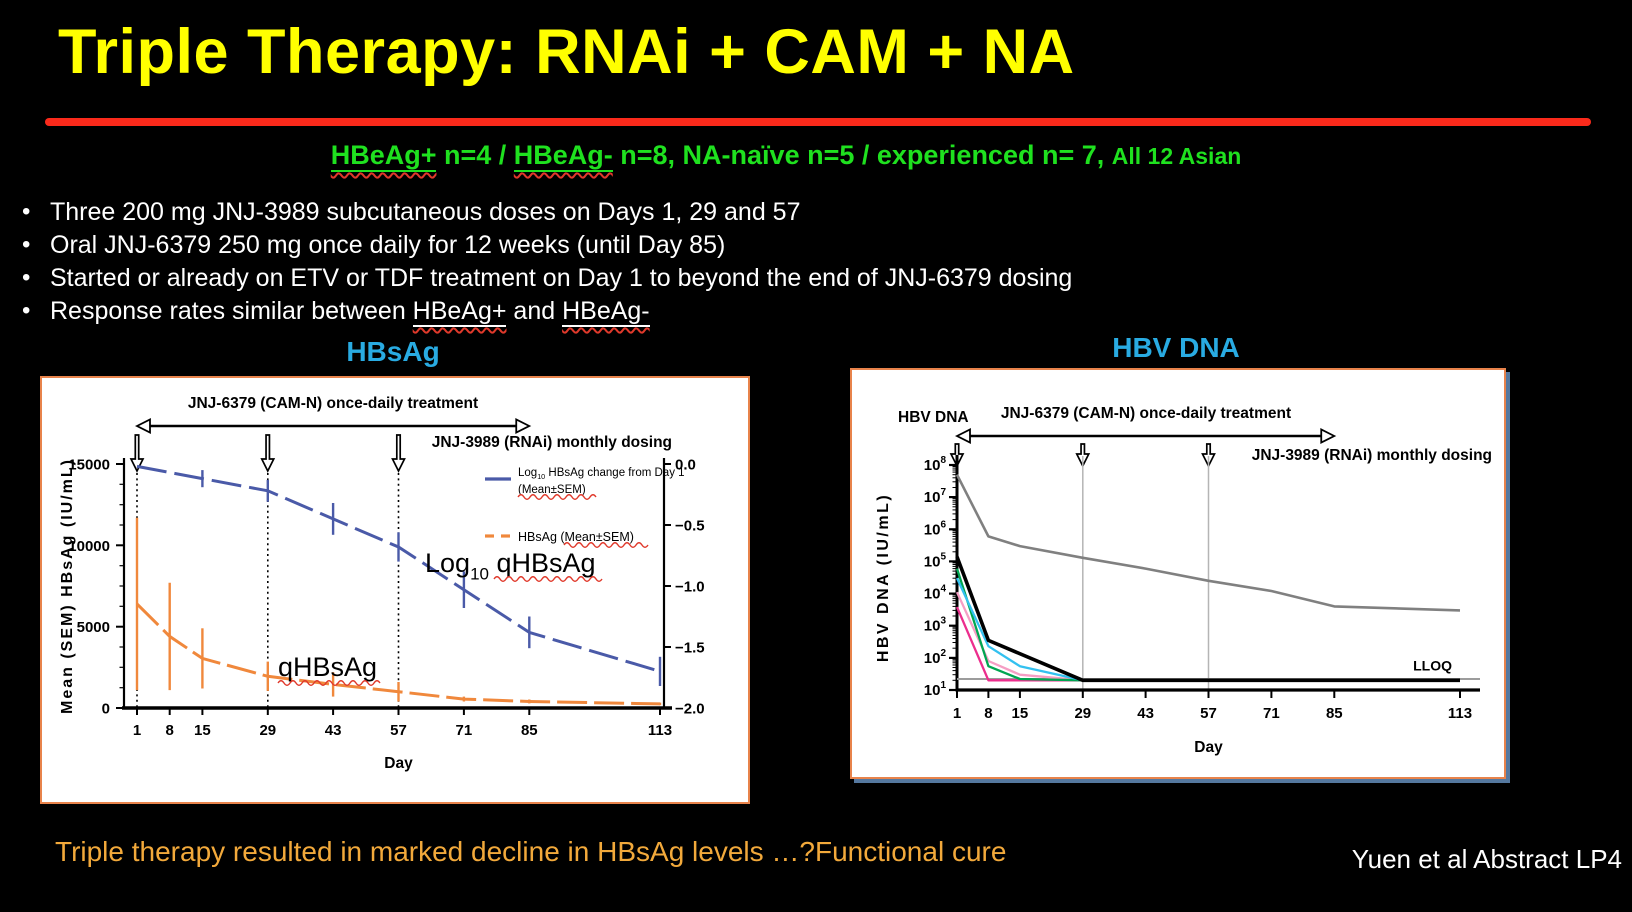  I want to click on svg-text: 101, so click(935, 689).